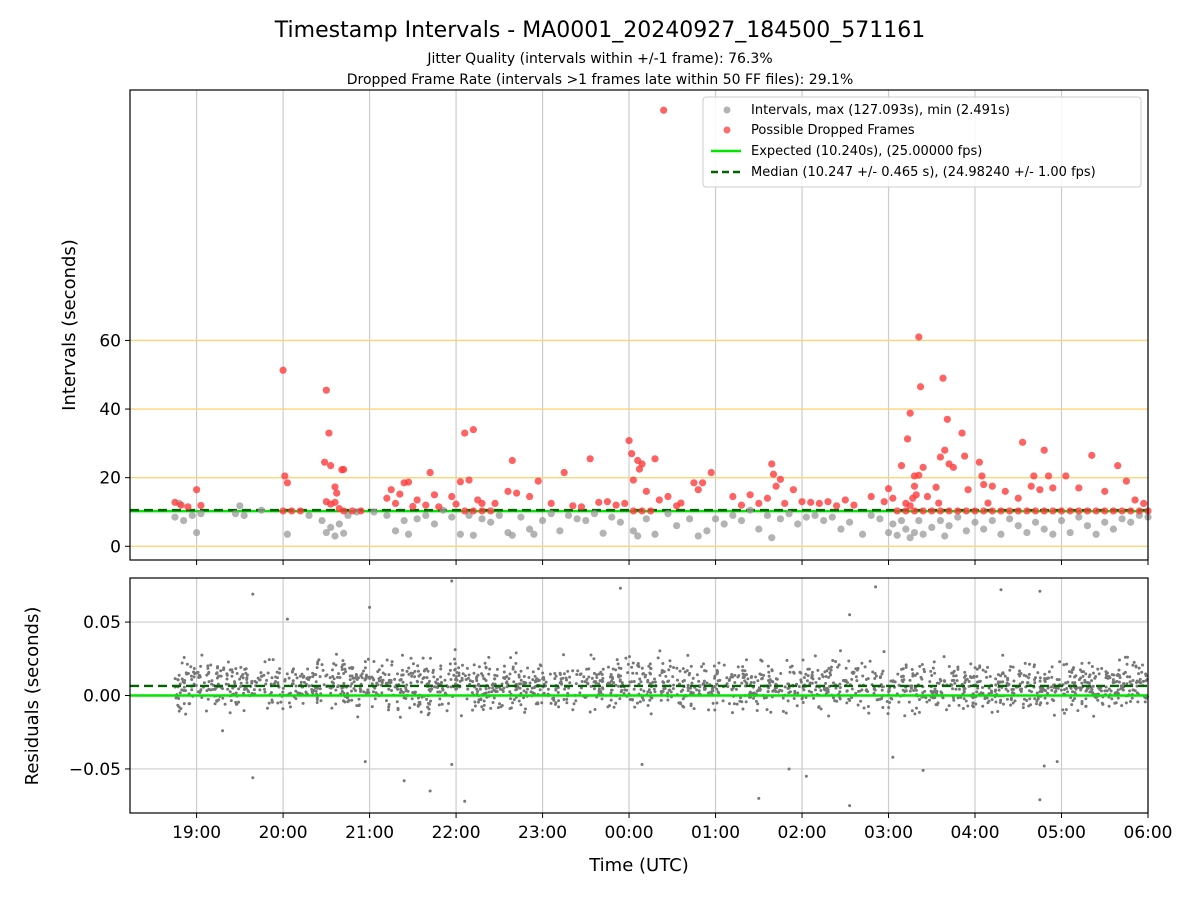 The width and height of the screenshot is (1200, 900). I want to click on residual-outlier-point, so click(430, 791).